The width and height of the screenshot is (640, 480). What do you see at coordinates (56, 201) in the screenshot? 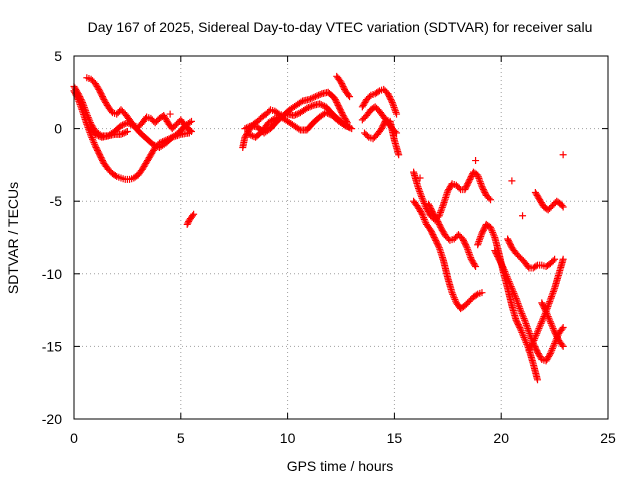
I see `y-tick-label: -5` at bounding box center [56, 201].